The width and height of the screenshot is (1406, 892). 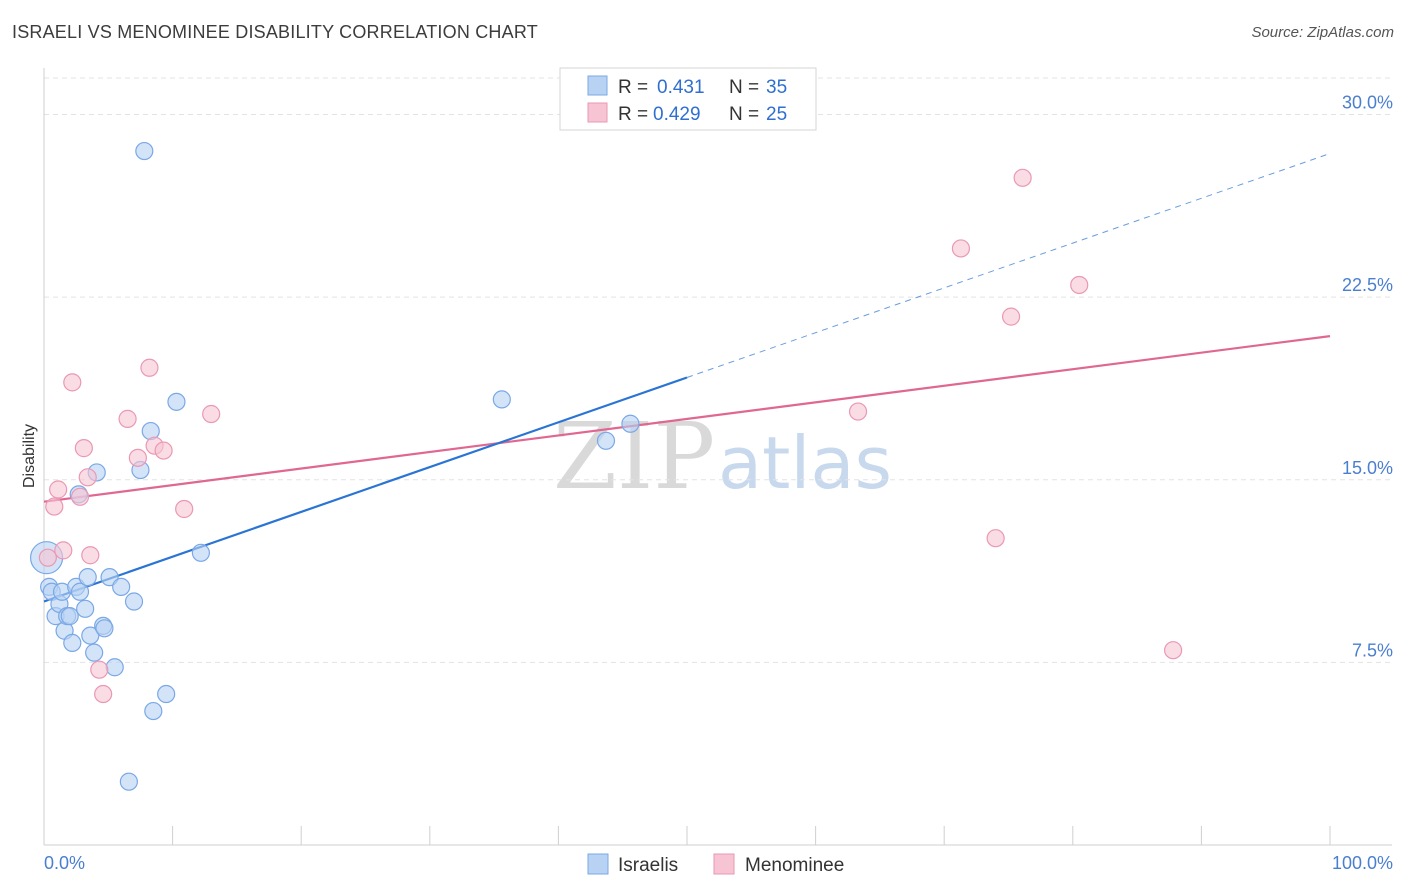 I want to click on israelis-trend-line, so click(x=365, y=489).